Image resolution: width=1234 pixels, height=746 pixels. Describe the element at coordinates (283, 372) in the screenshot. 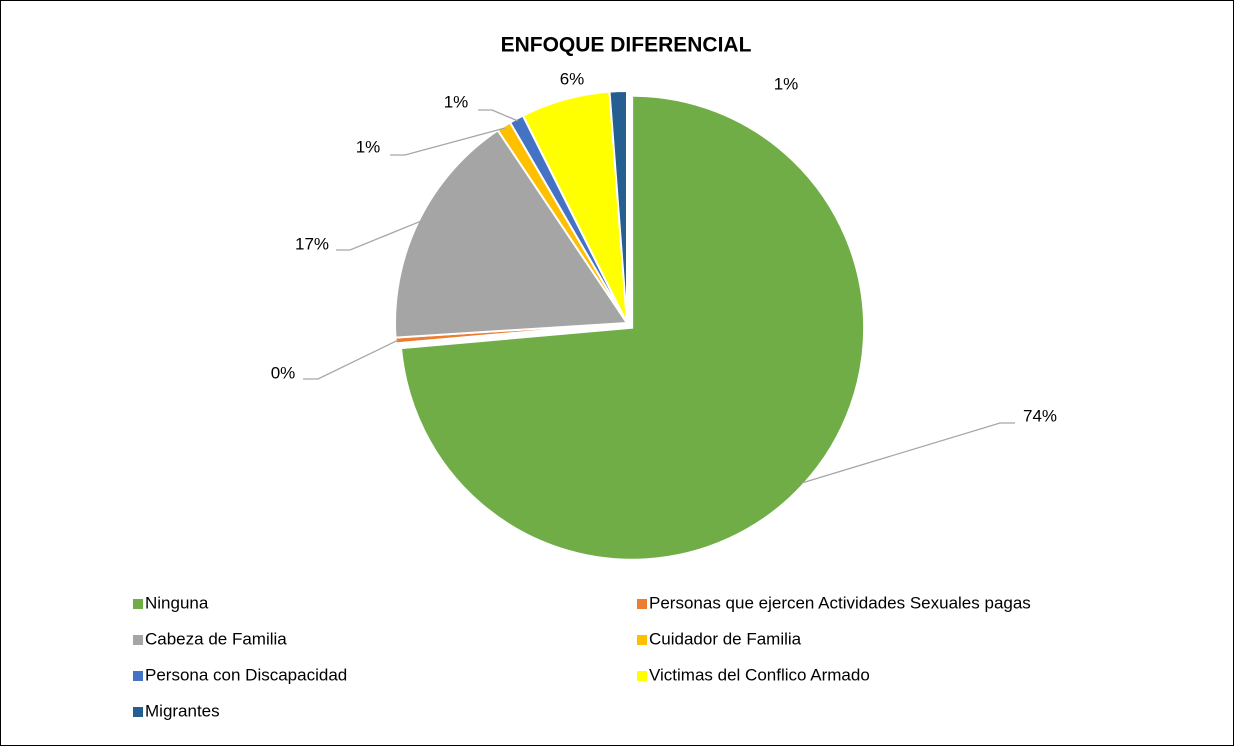

I see `data-label: 0%` at that location.